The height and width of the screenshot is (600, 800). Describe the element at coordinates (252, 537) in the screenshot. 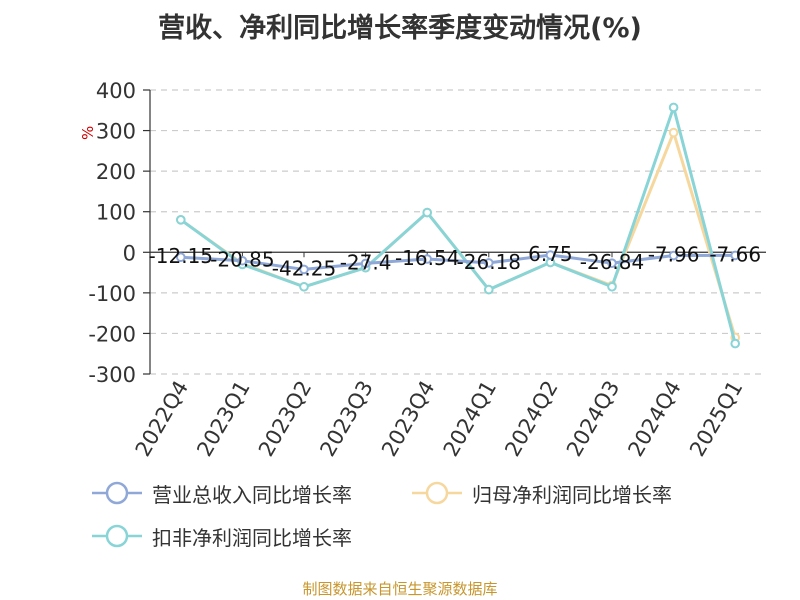

I see `legend-label-adjusted-net-profit: 扣非净利润同比增长率` at that location.